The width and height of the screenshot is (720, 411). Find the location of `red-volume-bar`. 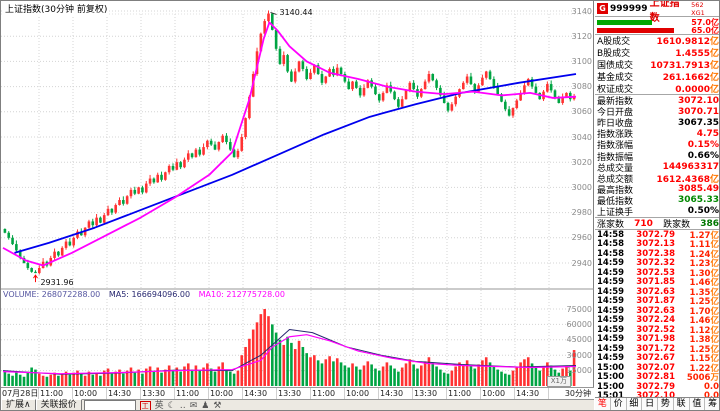

red-volume-bar is located at coordinates (636, 30).